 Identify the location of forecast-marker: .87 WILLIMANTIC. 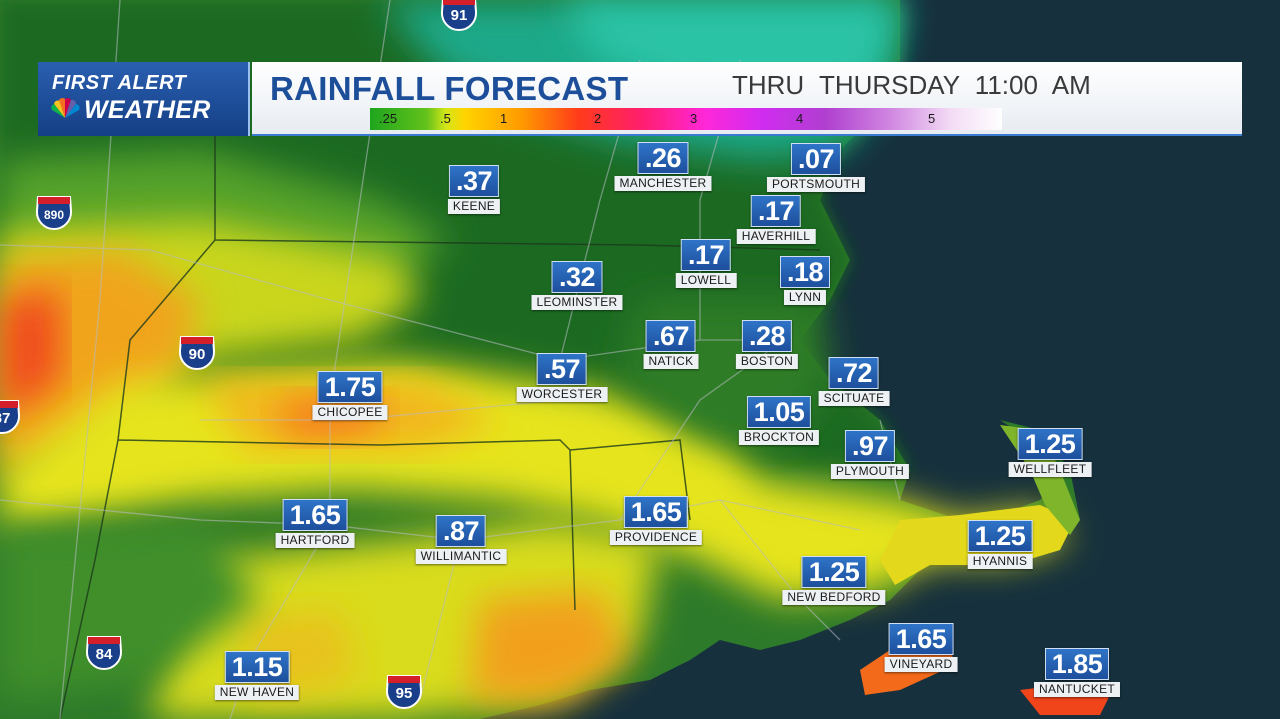
(461, 539).